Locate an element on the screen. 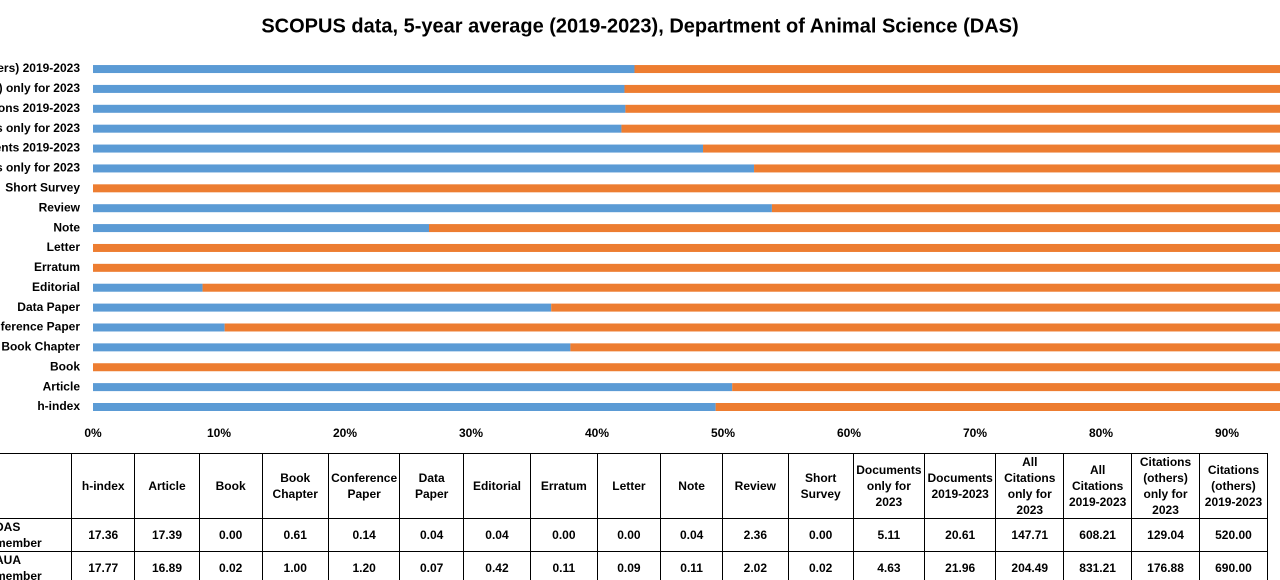 The width and height of the screenshot is (1280, 580). value-cell: 147.71 is located at coordinates (1030, 535).